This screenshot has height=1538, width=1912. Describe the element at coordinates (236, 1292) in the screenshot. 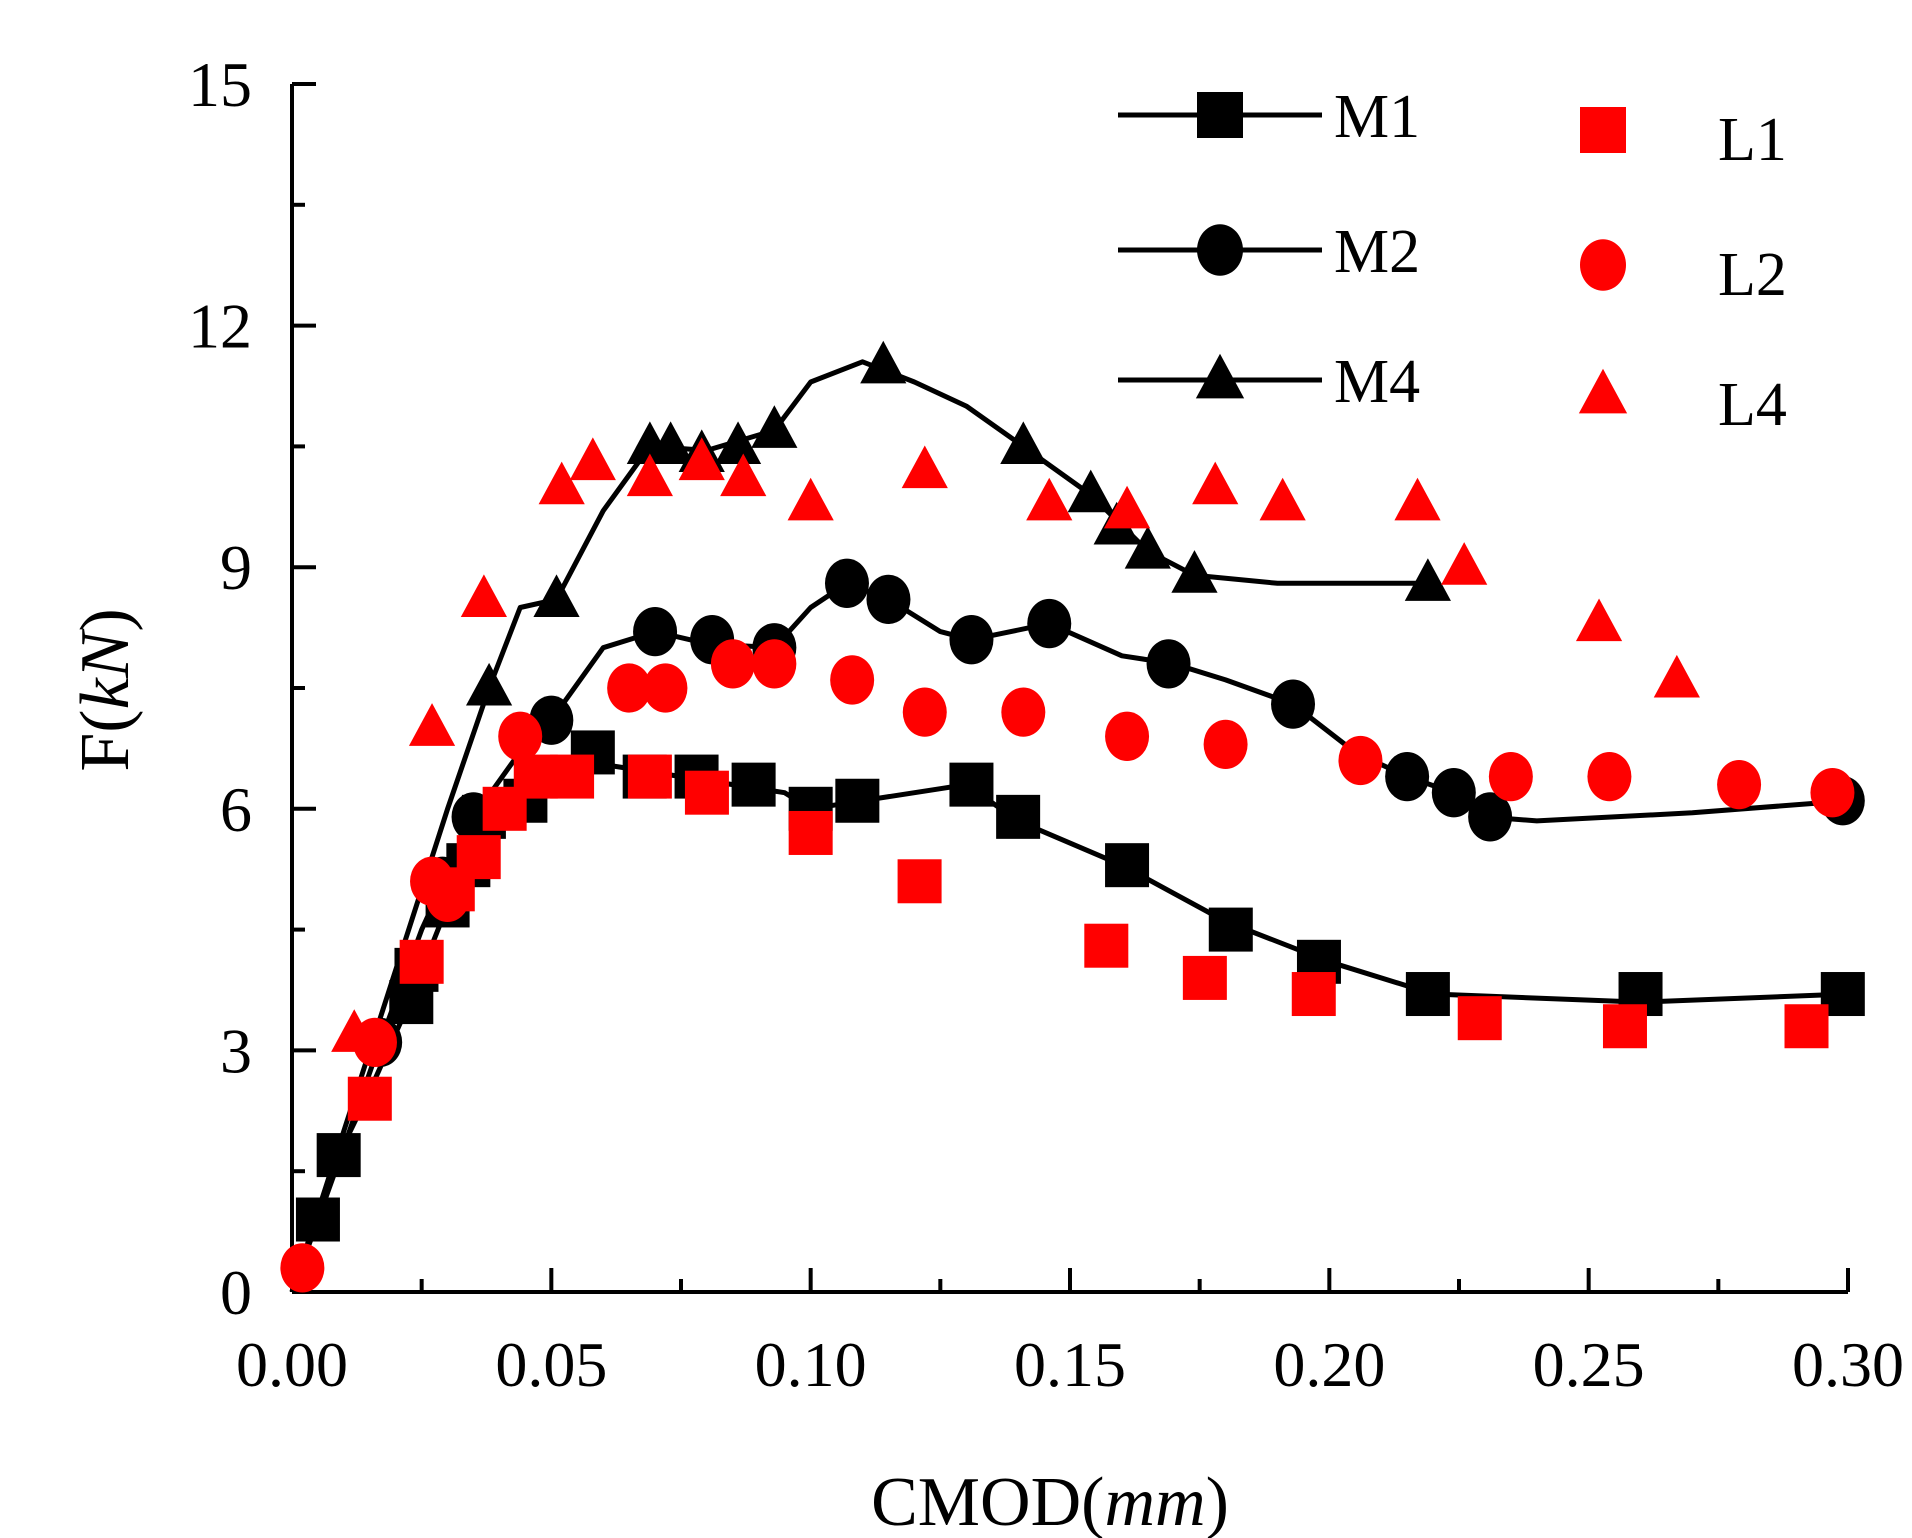

I see `y-tick-label: 0` at that location.